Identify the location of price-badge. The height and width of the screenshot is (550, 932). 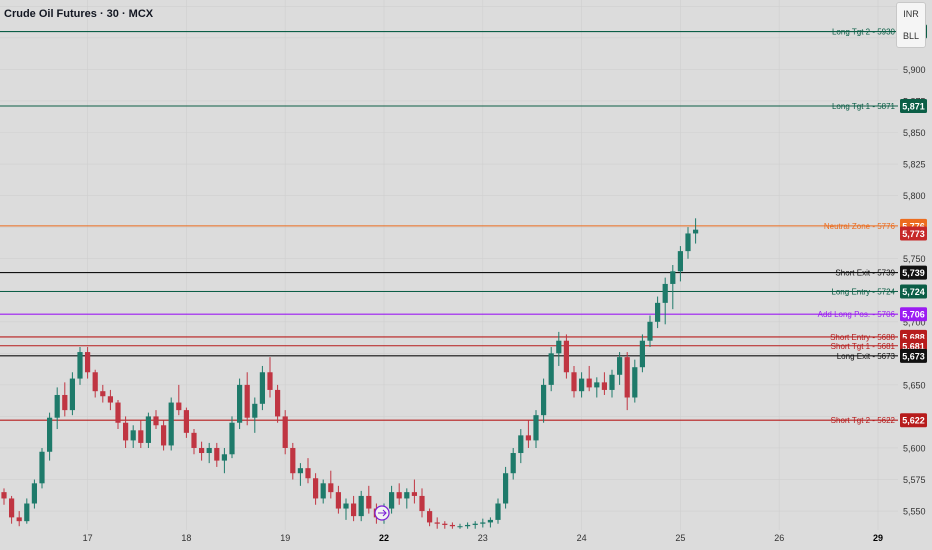
(913, 314).